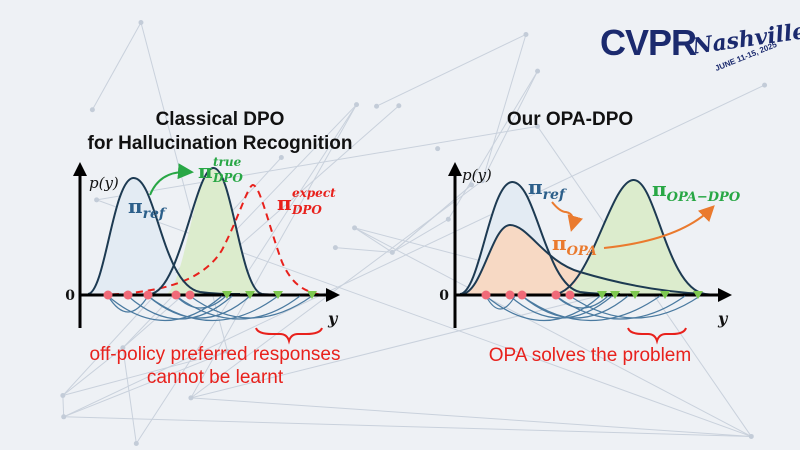 This screenshot has width=800, height=450. Describe the element at coordinates (648, 42) in the screenshot. I see `cvpr-logo-text: CVPR` at that location.